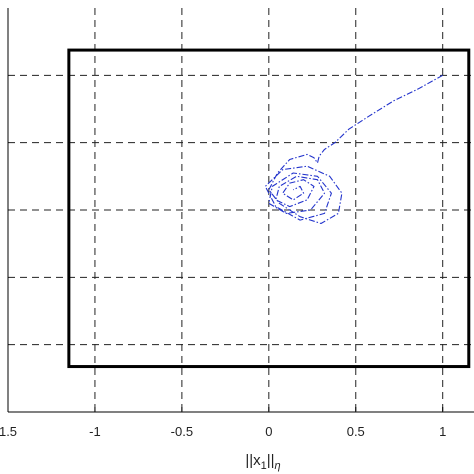  I want to click on x-axis-label-main: ||x, so click(253, 460).